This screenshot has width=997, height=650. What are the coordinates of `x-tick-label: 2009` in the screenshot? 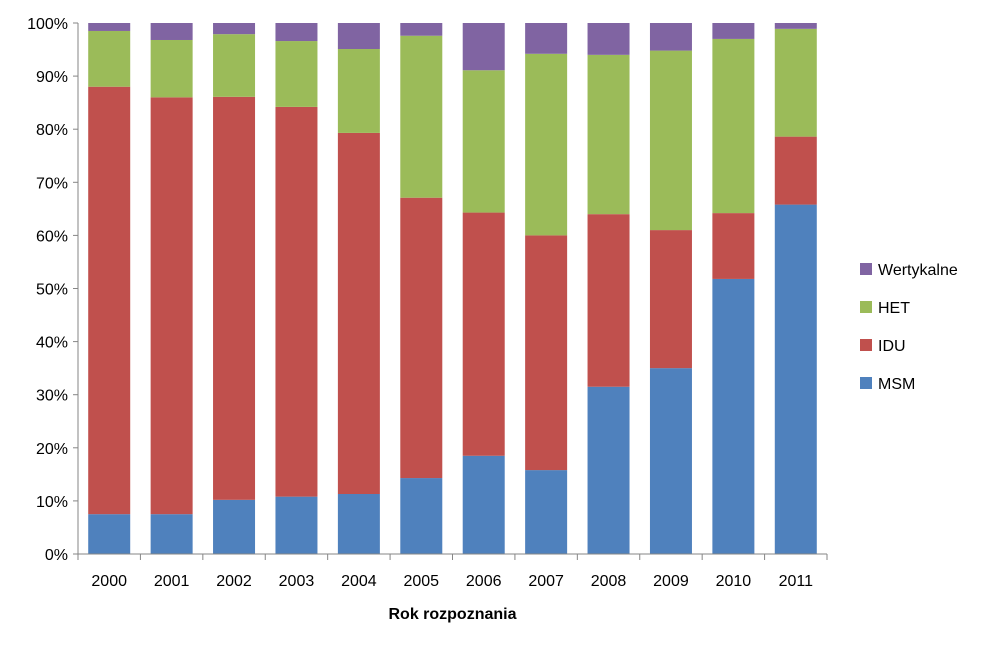 It's located at (671, 581).